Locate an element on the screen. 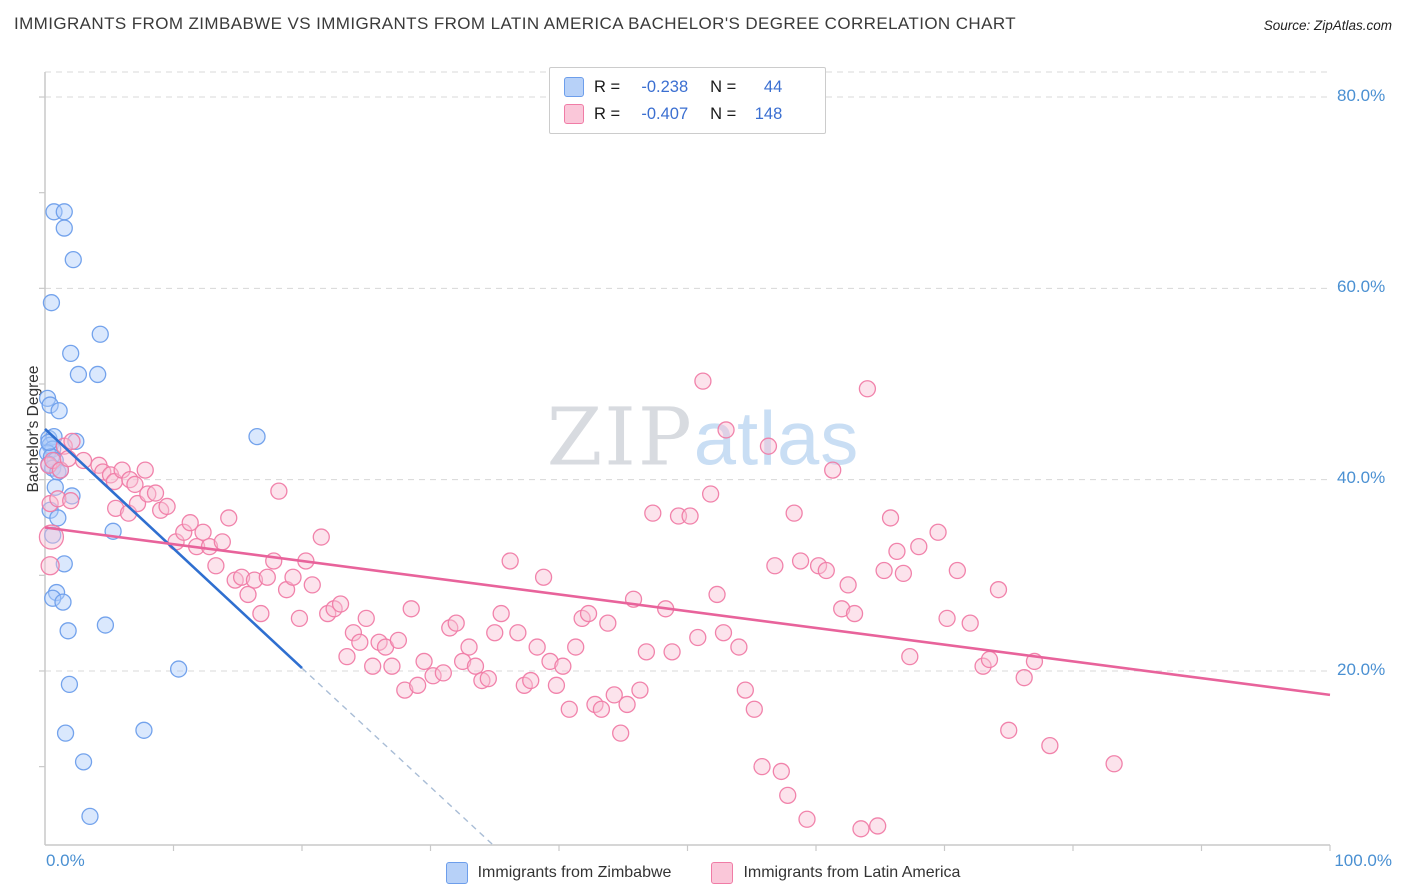 Image resolution: width=1406 pixels, height=892 pixels. r-value-zimbabwe: -0.238 is located at coordinates (665, 86).